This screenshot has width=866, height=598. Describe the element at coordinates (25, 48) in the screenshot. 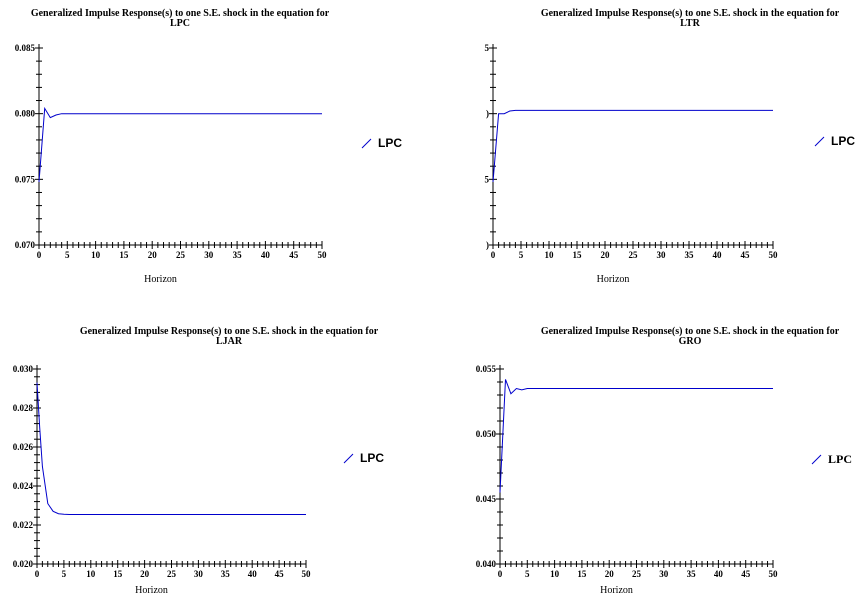

I see `y-tick-label: 0.085` at that location.